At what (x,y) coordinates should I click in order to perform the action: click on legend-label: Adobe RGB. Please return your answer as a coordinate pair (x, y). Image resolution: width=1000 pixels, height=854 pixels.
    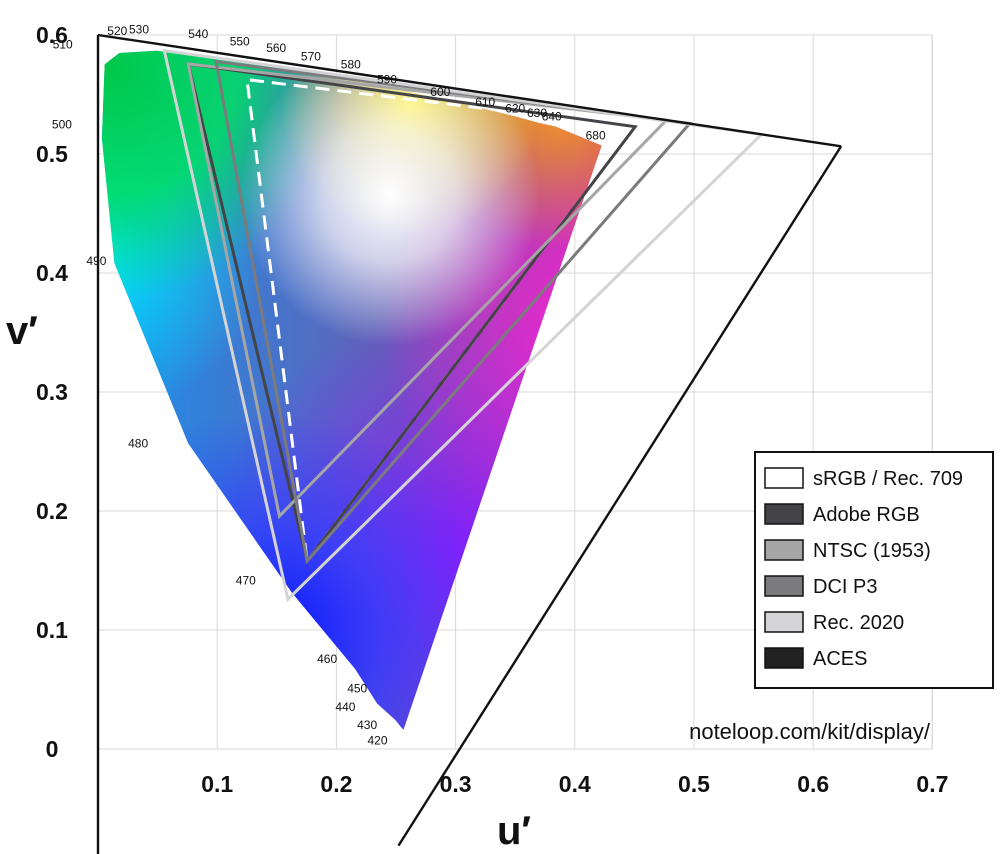
    Looking at the image, I should click on (866, 515).